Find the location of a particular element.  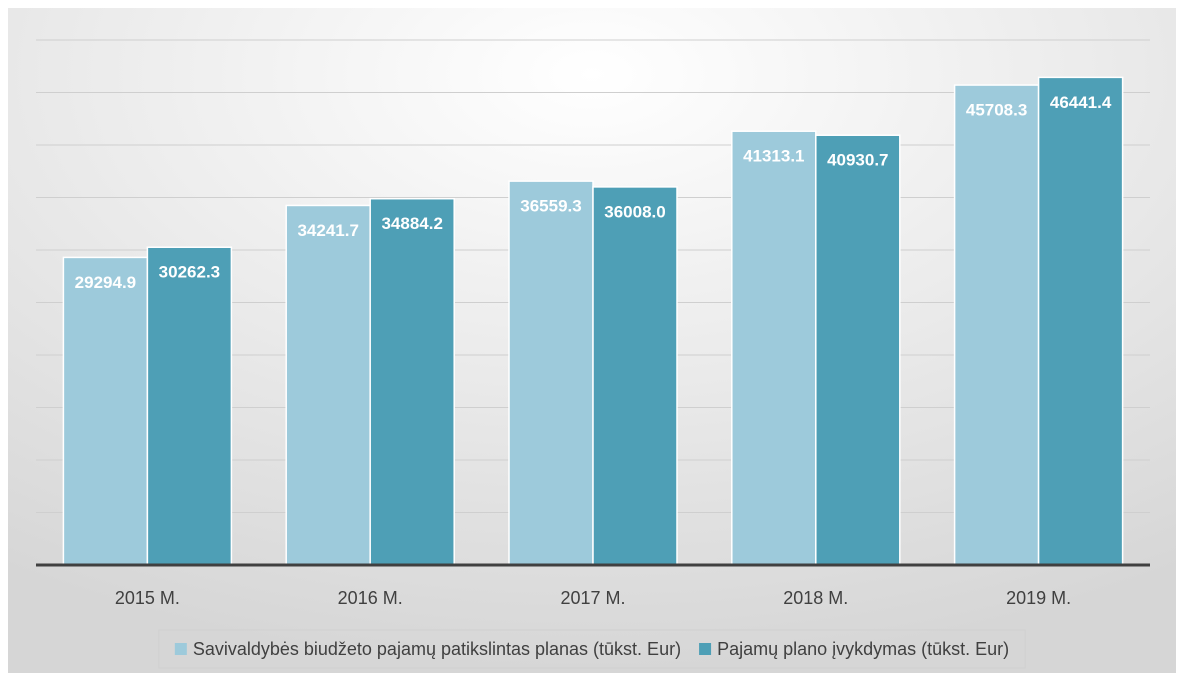

data-label: 34884.2 is located at coordinates (411, 223).